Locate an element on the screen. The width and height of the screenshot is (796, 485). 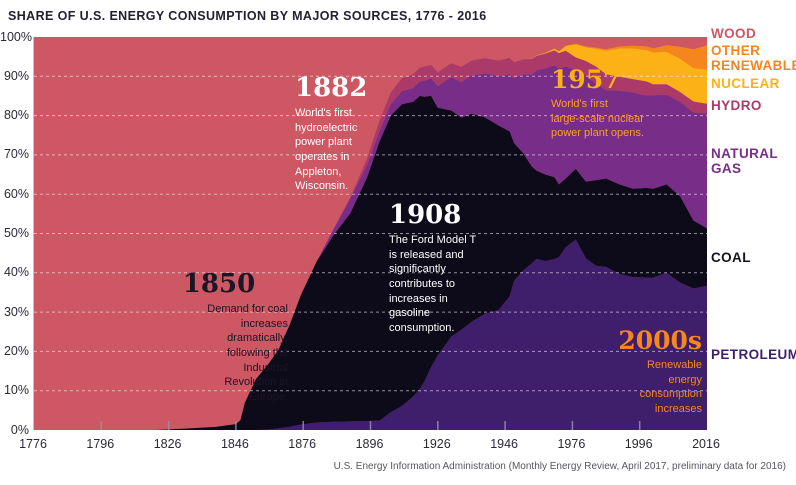
annotation-2000s-year: 2000s is located at coordinates (660, 340).